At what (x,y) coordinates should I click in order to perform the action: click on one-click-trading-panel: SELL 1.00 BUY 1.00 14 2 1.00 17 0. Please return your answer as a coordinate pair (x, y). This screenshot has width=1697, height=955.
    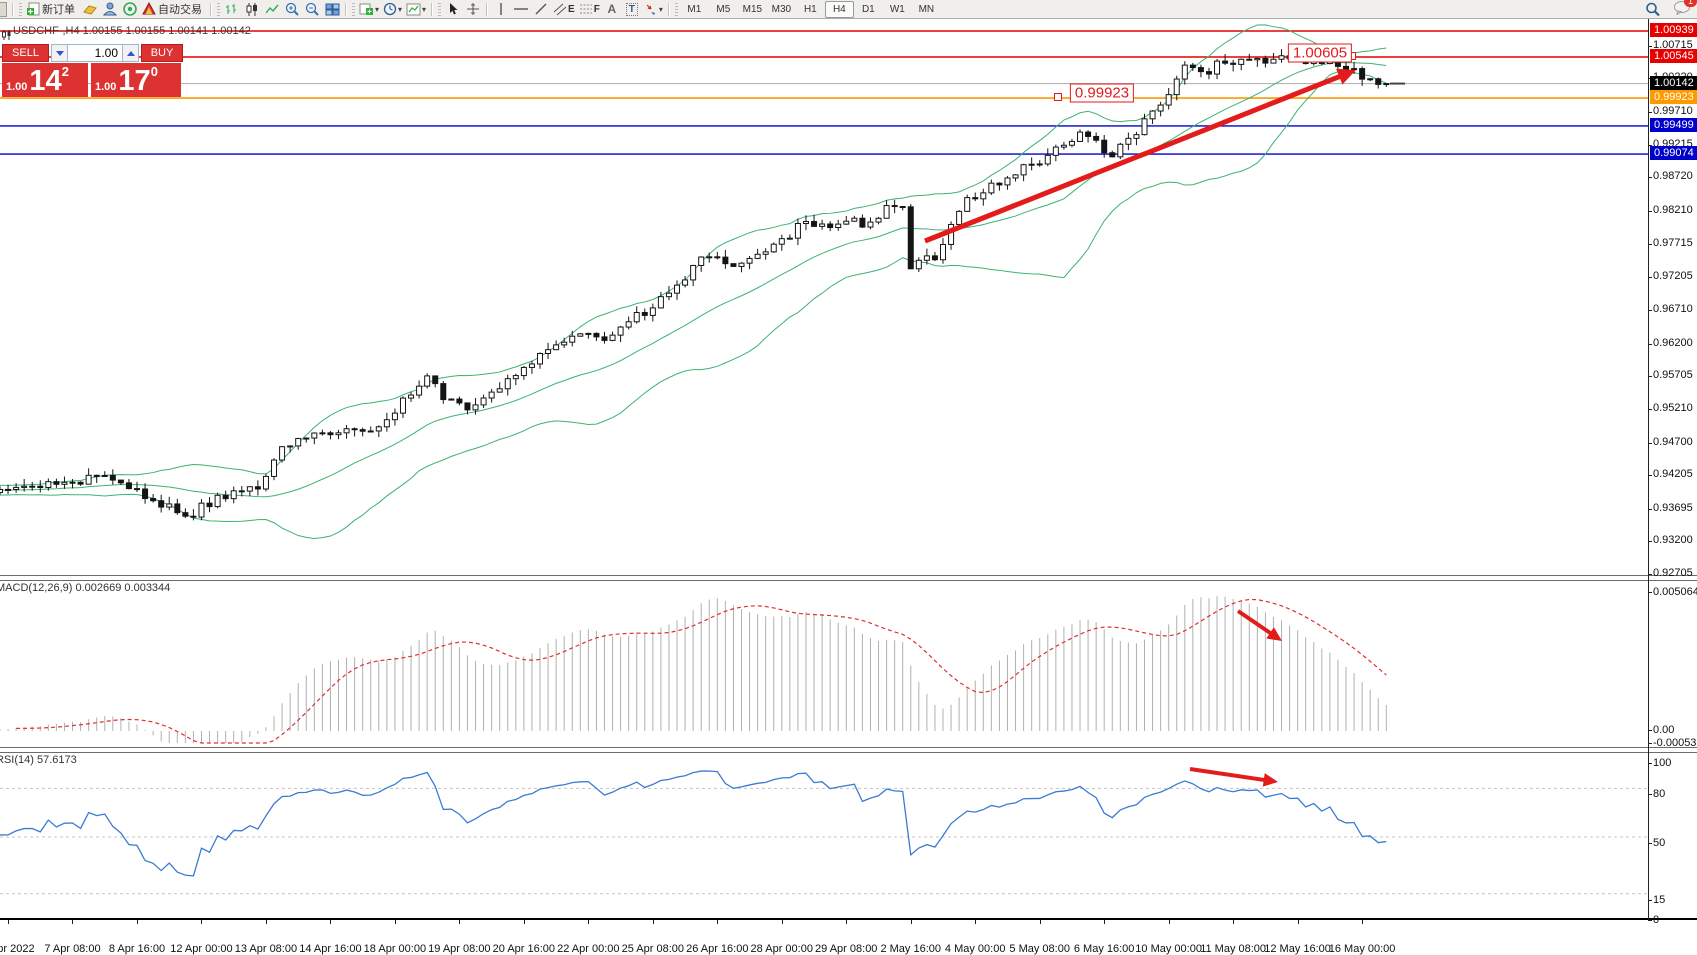
    Looking at the image, I should click on (92, 70).